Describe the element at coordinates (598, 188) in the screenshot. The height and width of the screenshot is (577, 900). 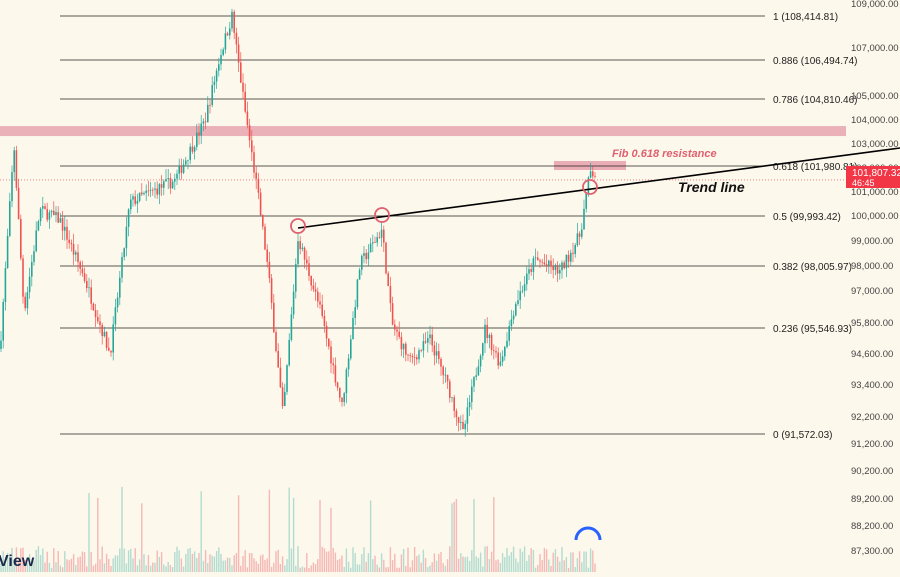
I see `trend-line` at that location.